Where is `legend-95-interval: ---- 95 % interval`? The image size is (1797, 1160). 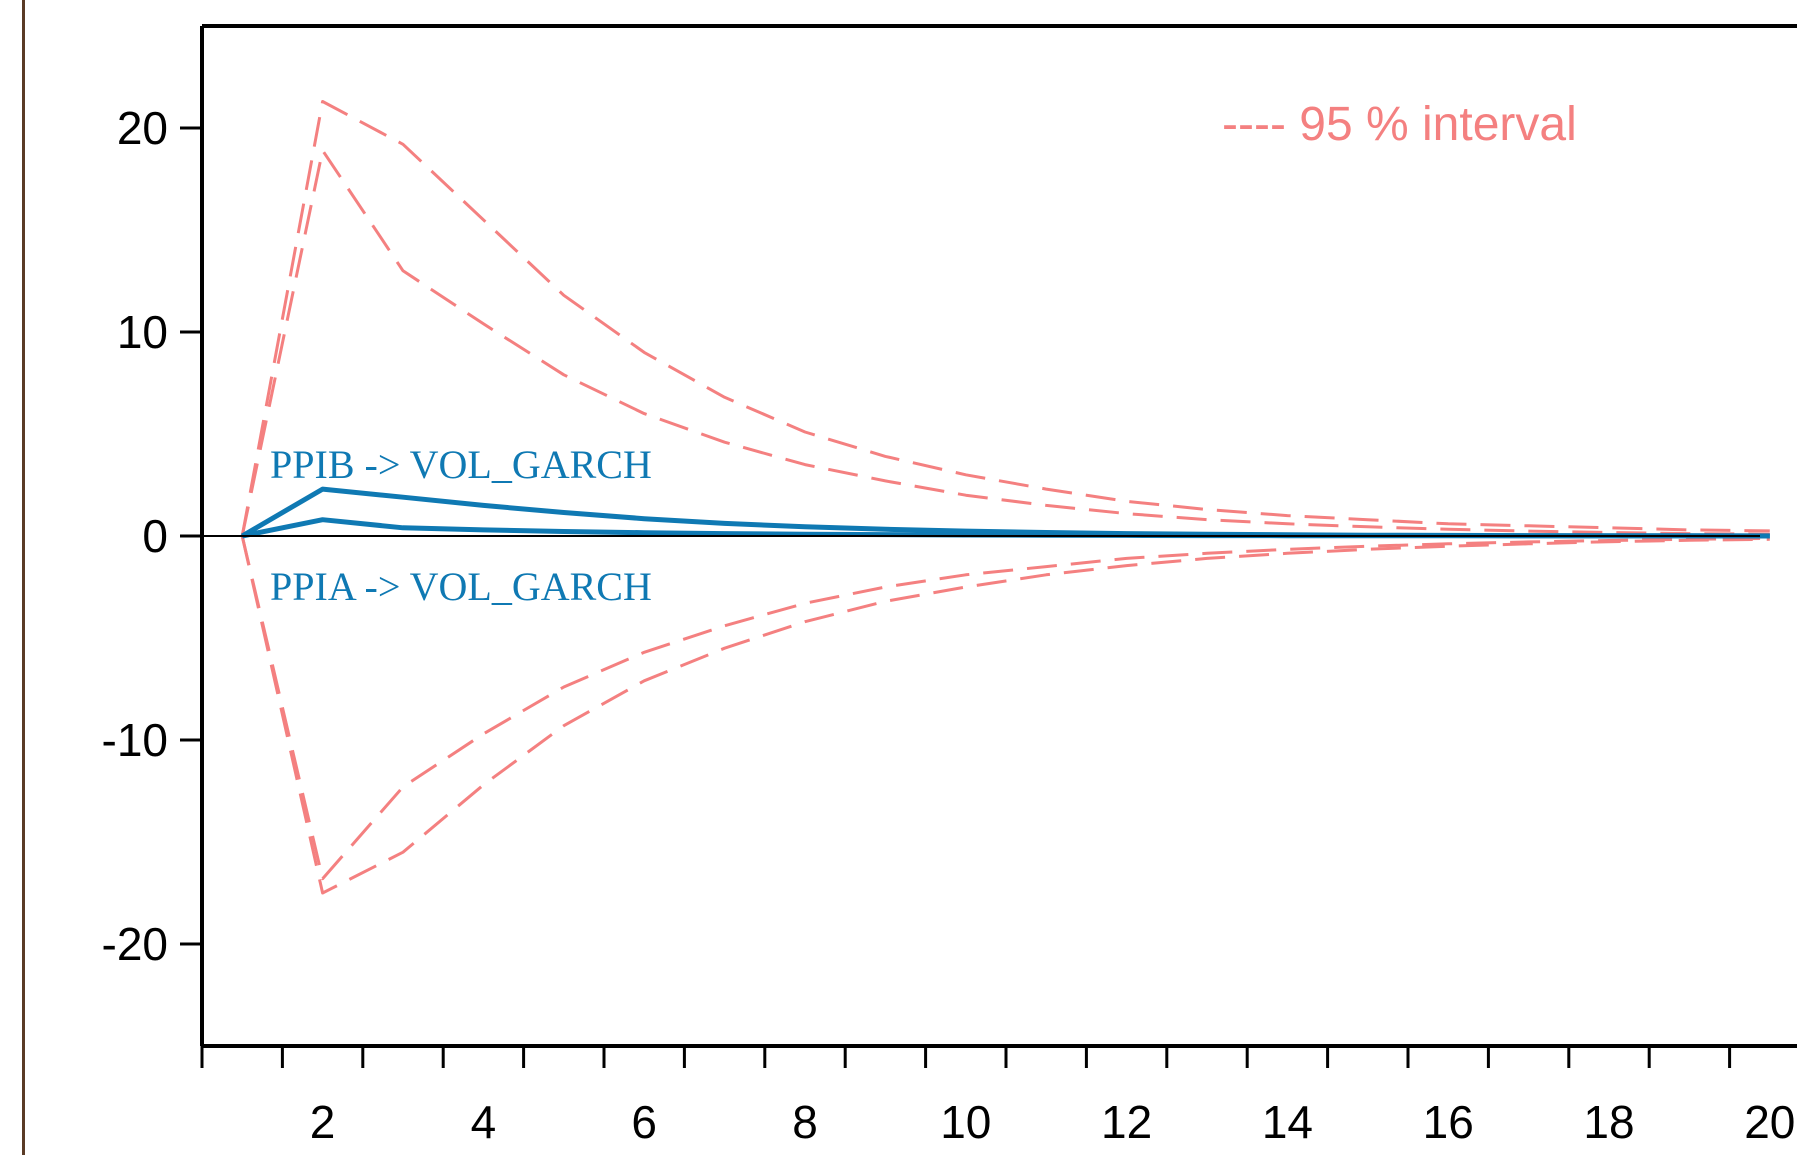
legend-95-interval: ---- 95 % interval is located at coordinates (1399, 124).